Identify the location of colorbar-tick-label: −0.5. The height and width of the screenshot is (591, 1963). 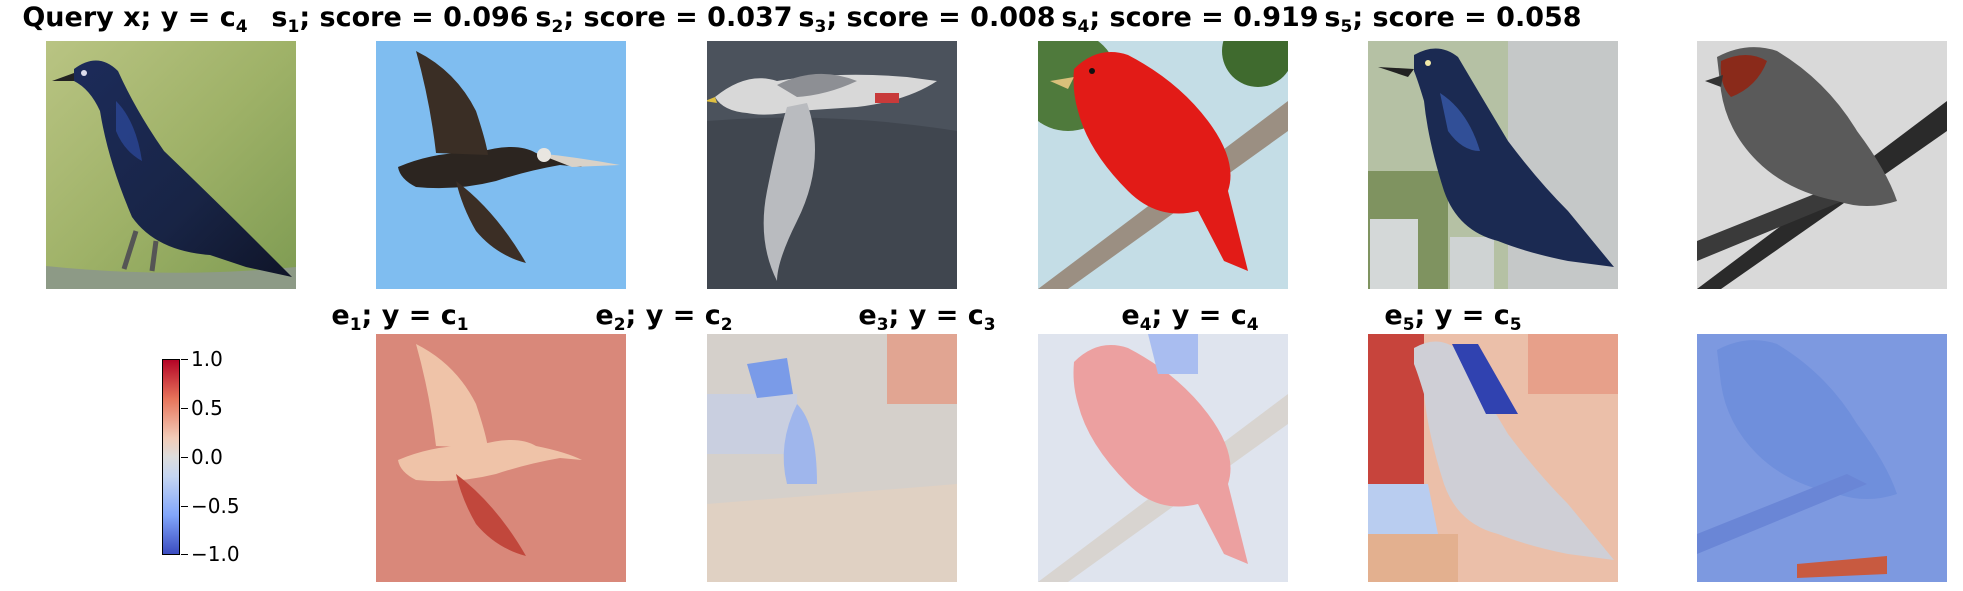
(215, 506).